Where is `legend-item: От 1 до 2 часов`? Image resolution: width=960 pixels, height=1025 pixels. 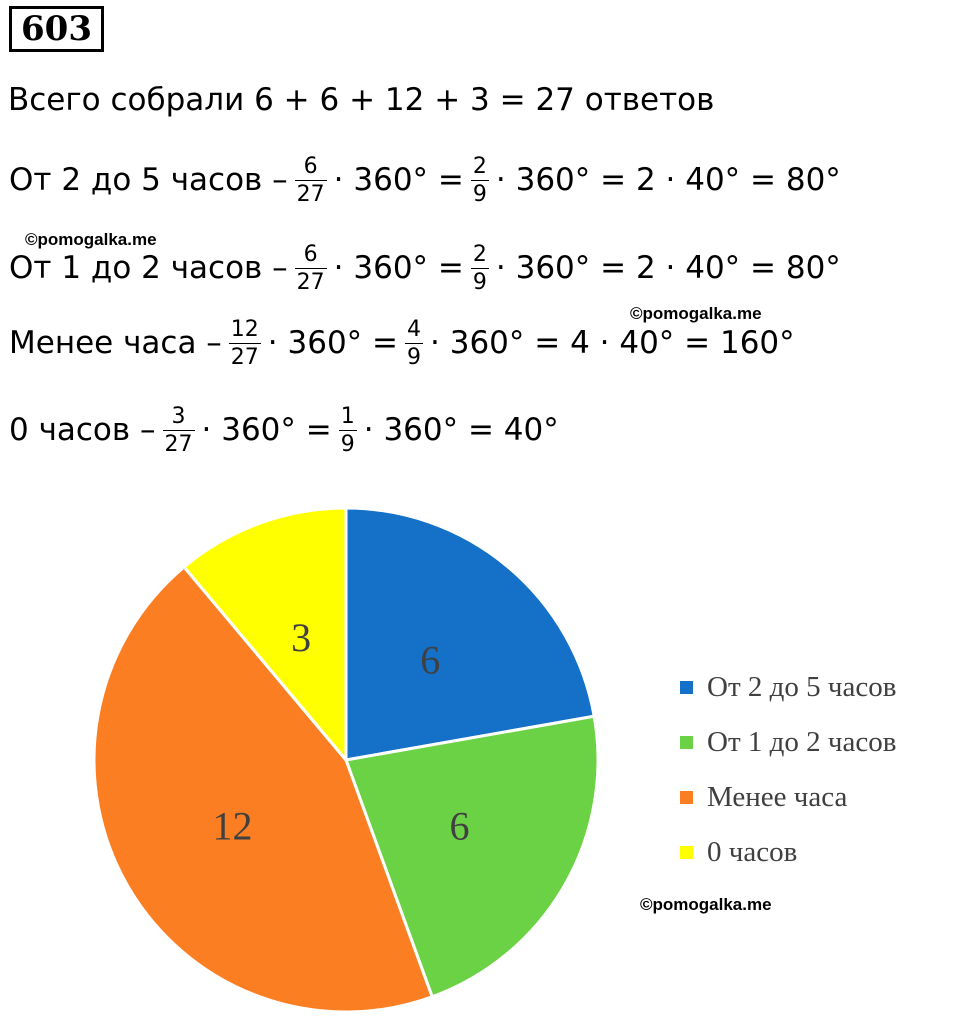
legend-item: От 1 до 2 часов is located at coordinates (788, 742).